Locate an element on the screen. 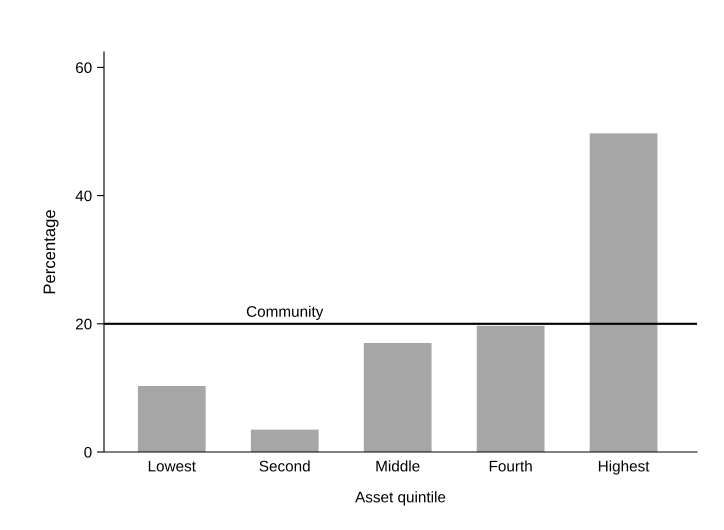  x-tick-label: Highest is located at coordinates (624, 467).